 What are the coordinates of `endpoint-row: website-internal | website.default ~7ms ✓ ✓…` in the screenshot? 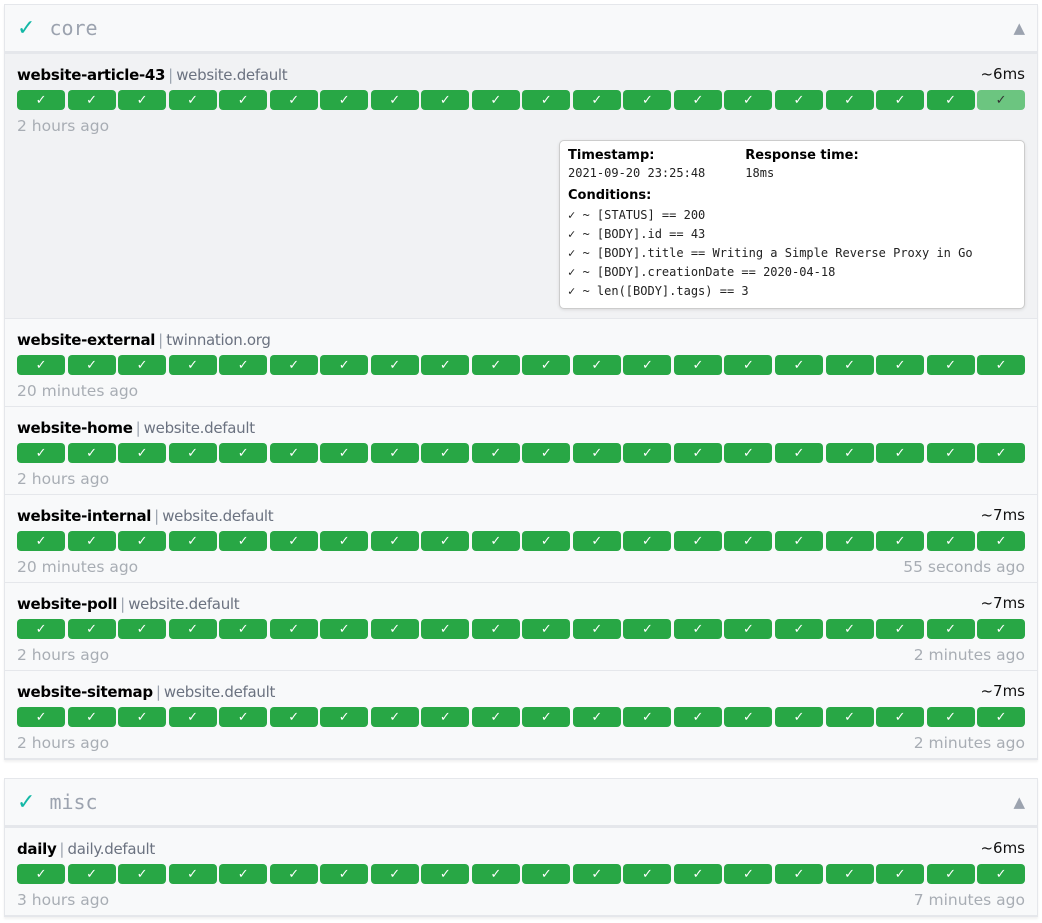 It's located at (521, 539).